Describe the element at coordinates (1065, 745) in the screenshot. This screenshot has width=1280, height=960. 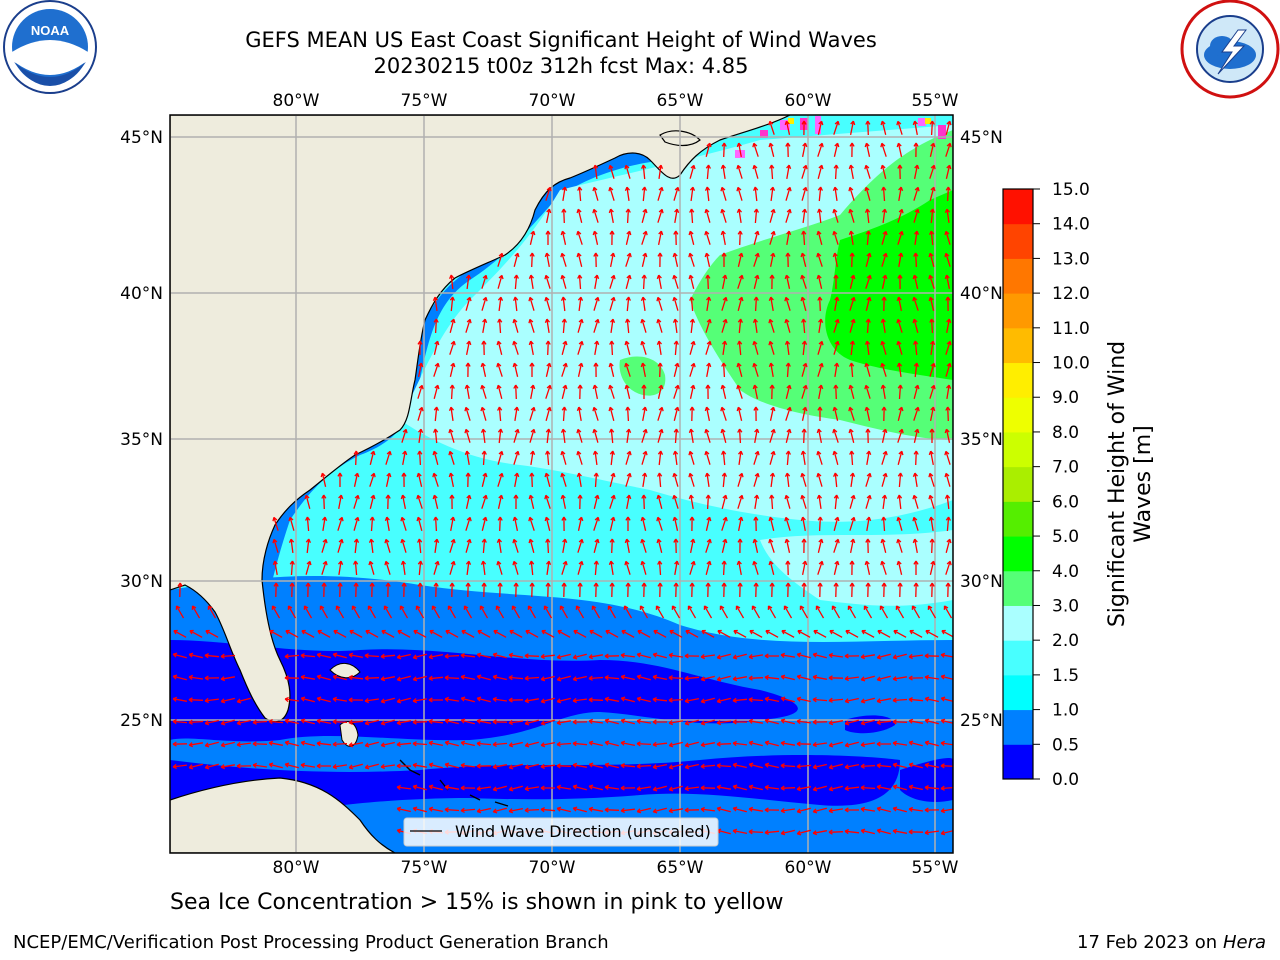
I see `colorbar-tick-label: 0.5` at that location.